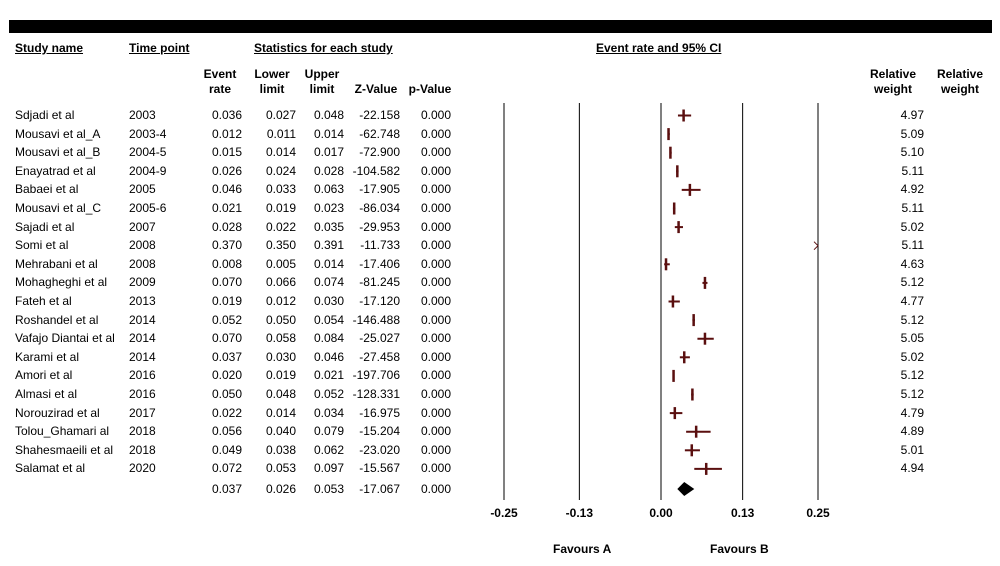 This screenshot has width=1000, height=566. What do you see at coordinates (159, 48) in the screenshot?
I see `time-point-header: Time point` at bounding box center [159, 48].